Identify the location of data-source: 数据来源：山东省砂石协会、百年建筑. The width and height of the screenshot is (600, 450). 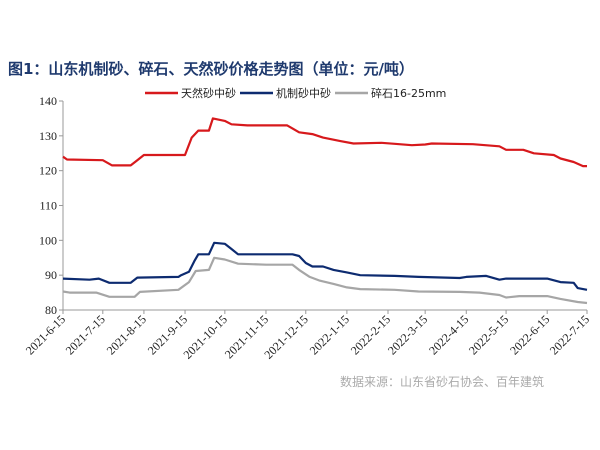
(442, 382).